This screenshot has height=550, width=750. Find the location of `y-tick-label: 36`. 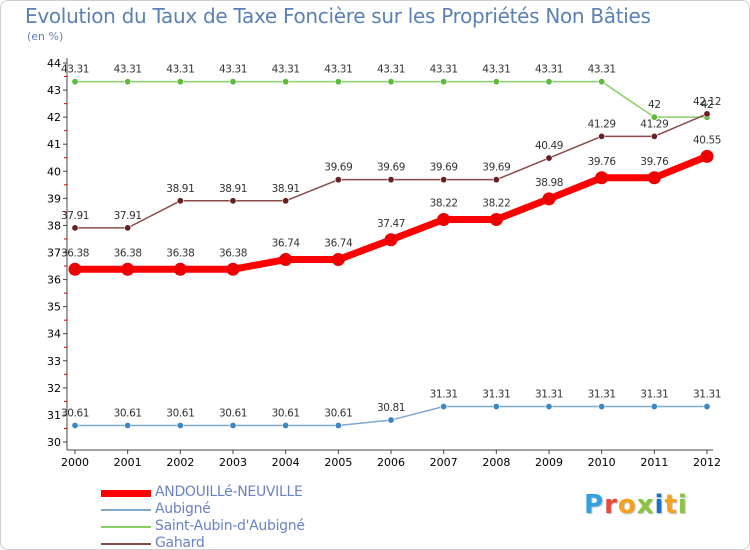

y-tick-label: 36 is located at coordinates (54, 280).